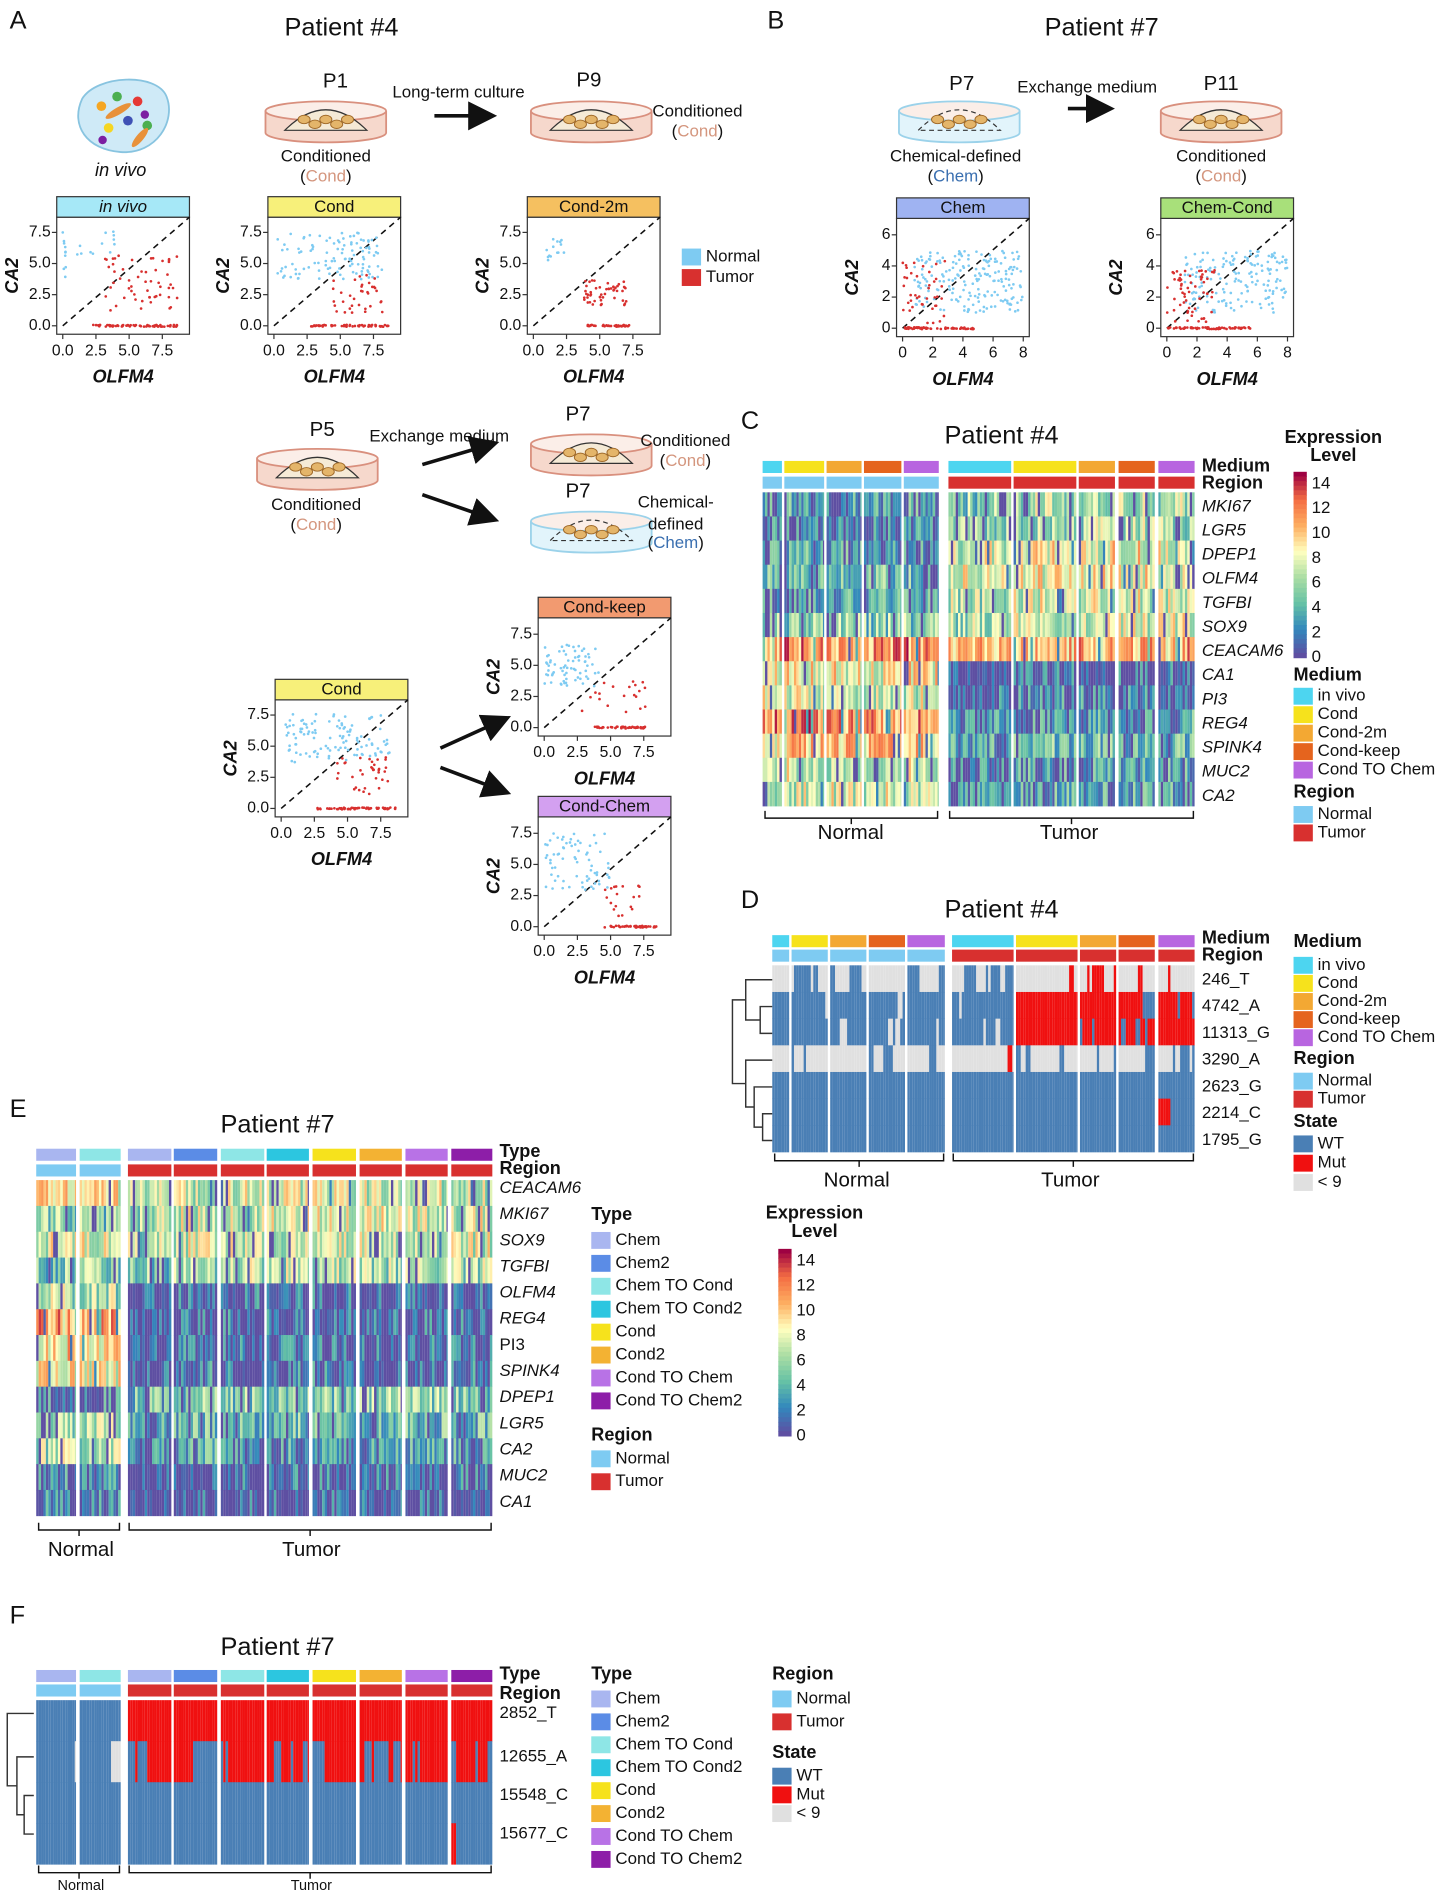  Describe the element at coordinates (613, 119) in the screenshot. I see `cell` at that location.